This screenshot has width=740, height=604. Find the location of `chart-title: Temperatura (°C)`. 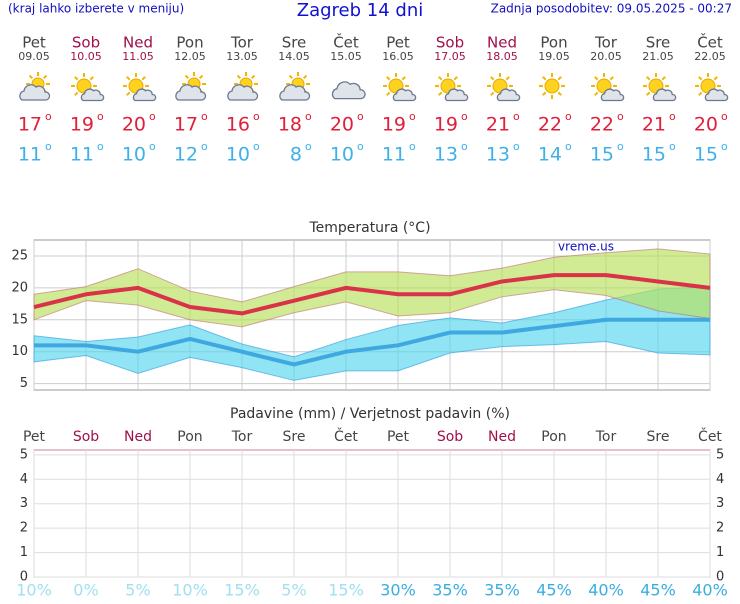

chart-title: Temperatura (°C) is located at coordinates (369, 228).